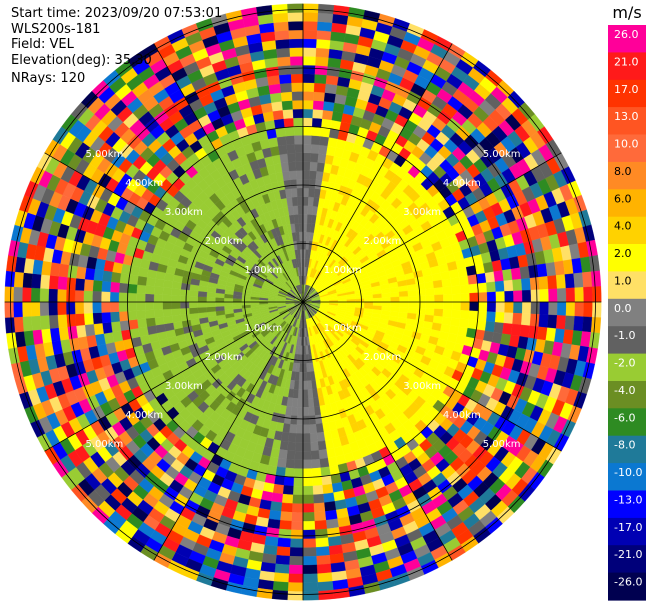  What do you see at coordinates (623, 253) in the screenshot?
I see `colorbar-tick-label: 2.0` at bounding box center [623, 253].